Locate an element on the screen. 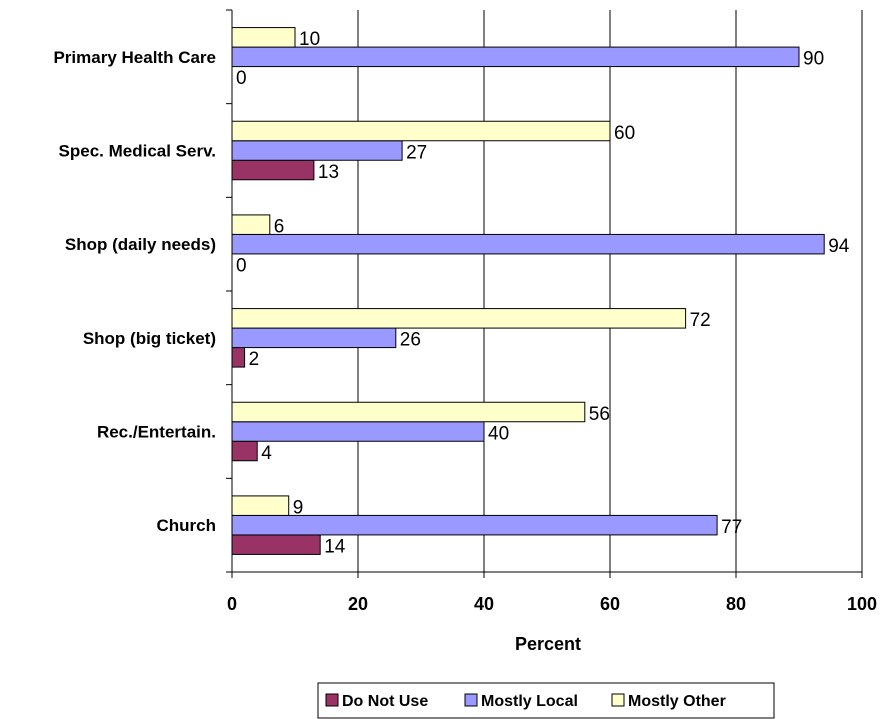 This screenshot has height=719, width=882. legend-swatch-mostly-other is located at coordinates (618, 700).